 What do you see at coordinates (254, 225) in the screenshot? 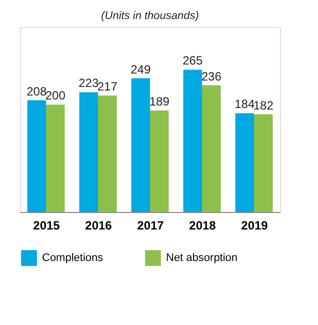
I see `x-tick-label: 2019` at bounding box center [254, 225].